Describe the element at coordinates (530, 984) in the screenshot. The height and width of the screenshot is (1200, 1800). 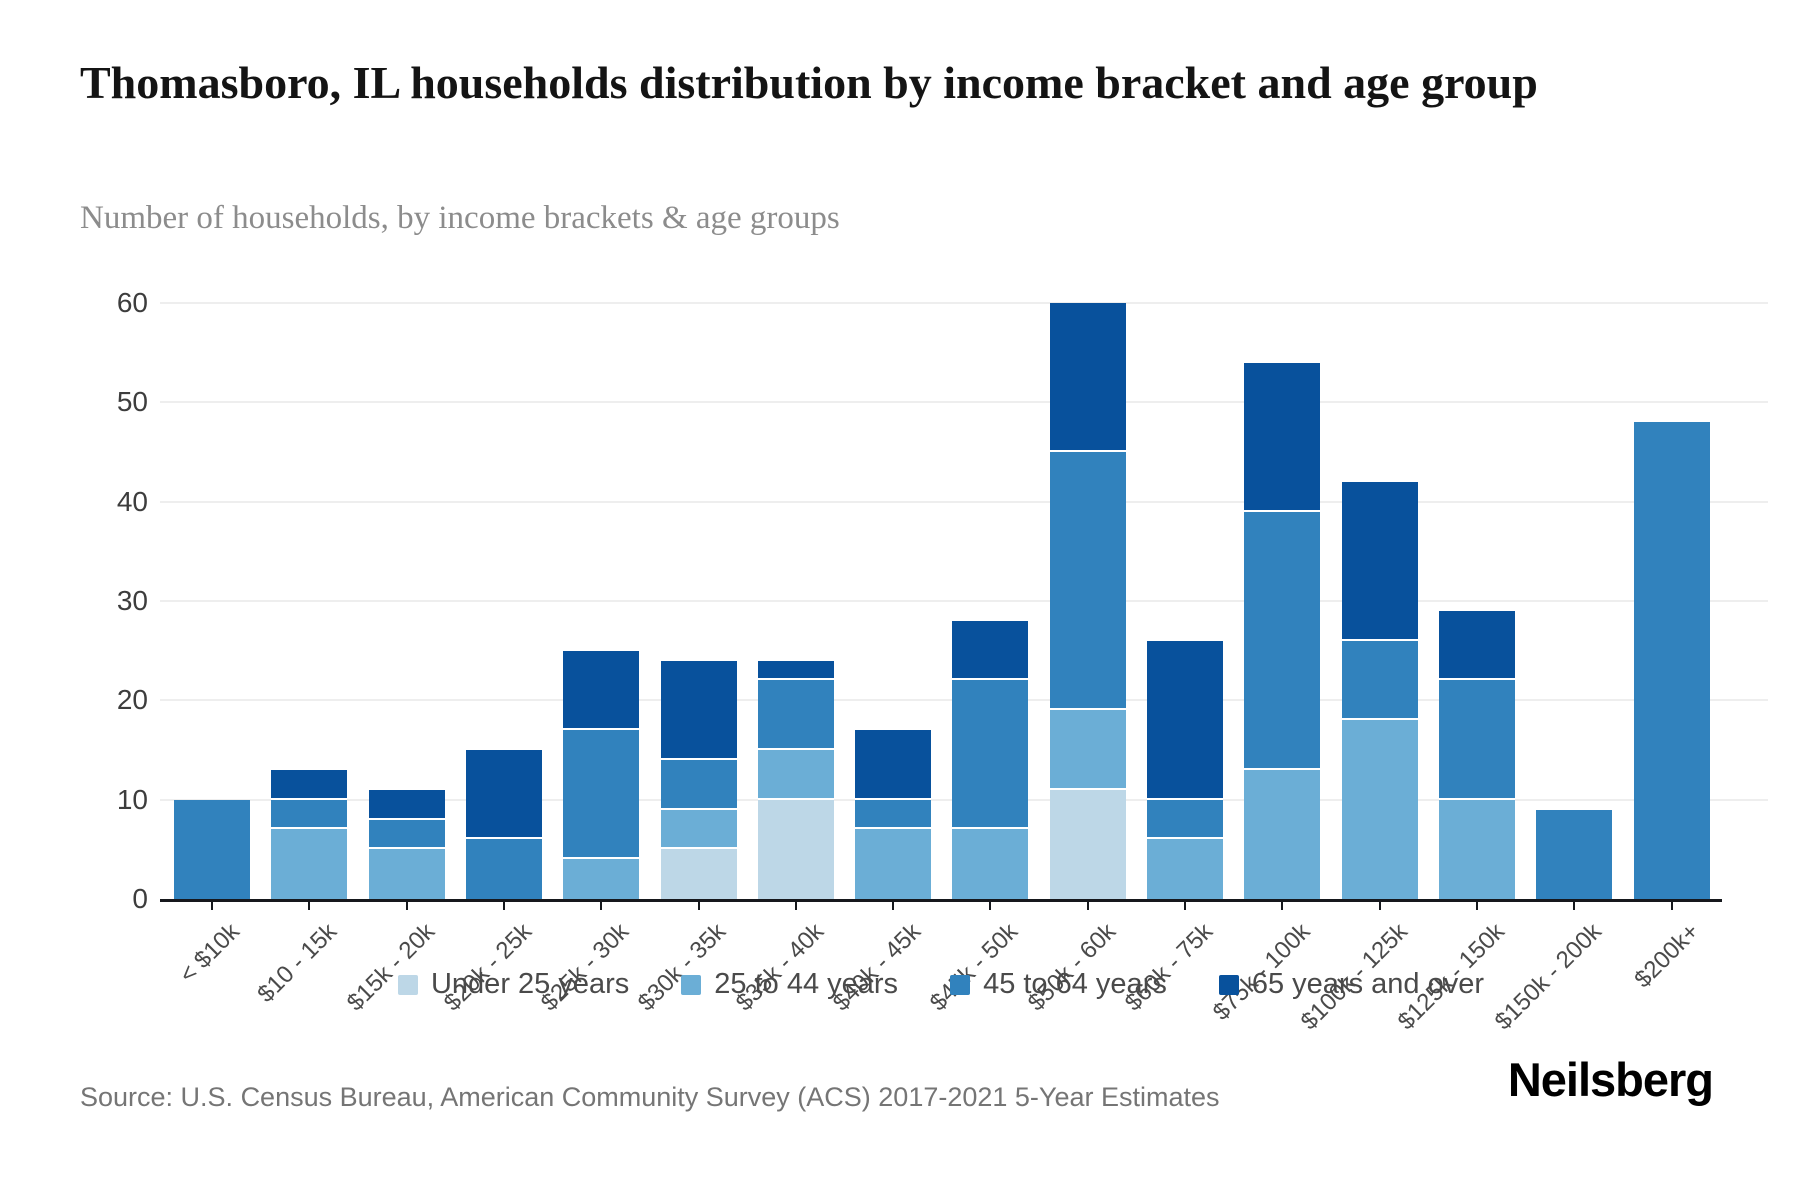
I see `legend-label: Under 25 years` at that location.